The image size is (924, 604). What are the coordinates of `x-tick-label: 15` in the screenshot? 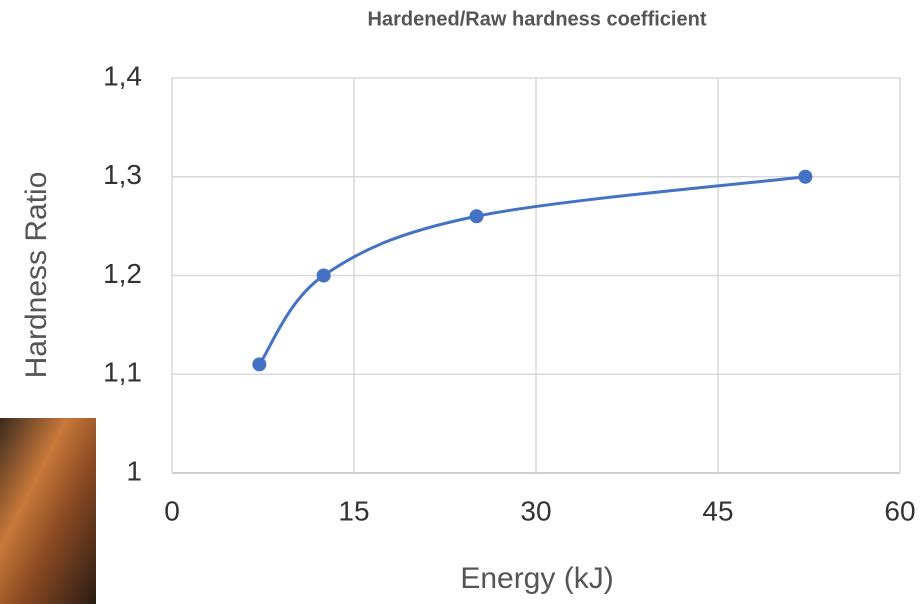 It's located at (353, 510).